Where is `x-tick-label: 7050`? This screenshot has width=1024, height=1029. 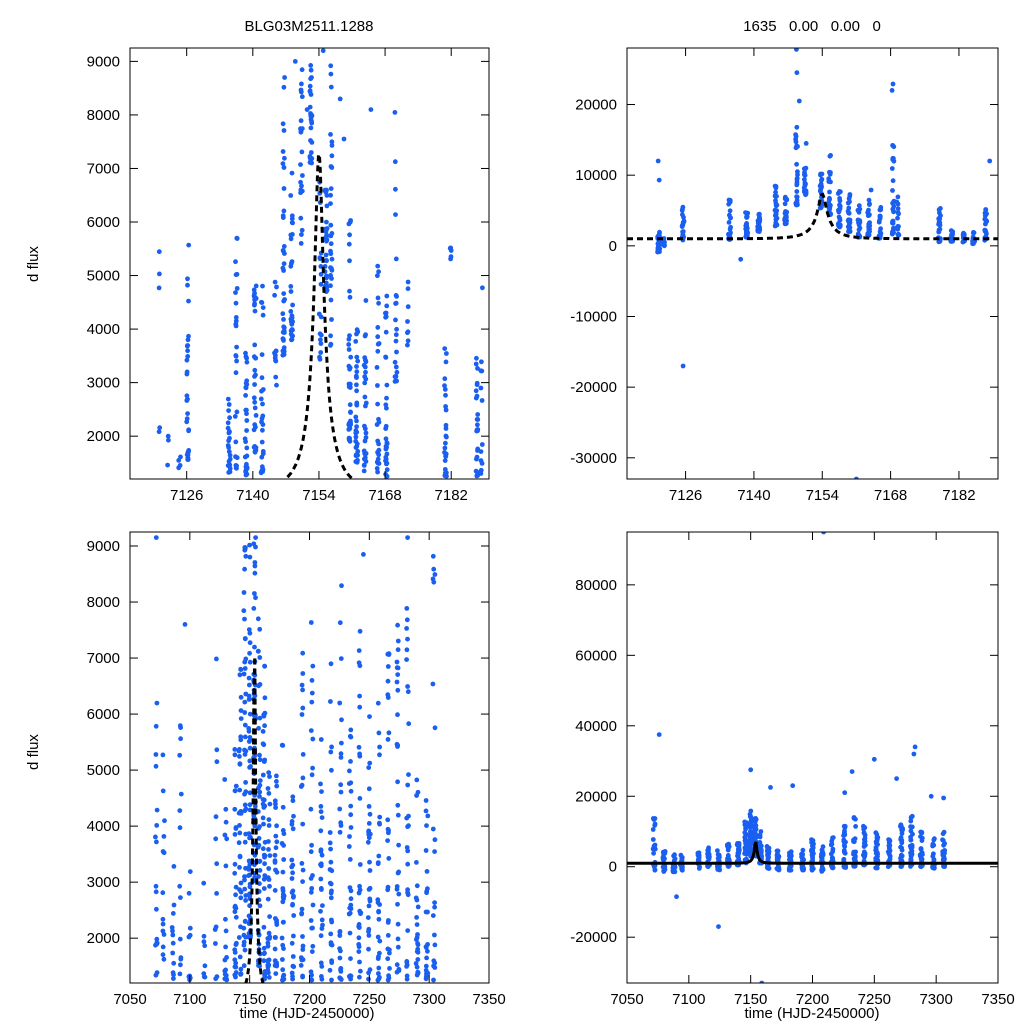
x-tick-label: 7050 is located at coordinates (626, 999).